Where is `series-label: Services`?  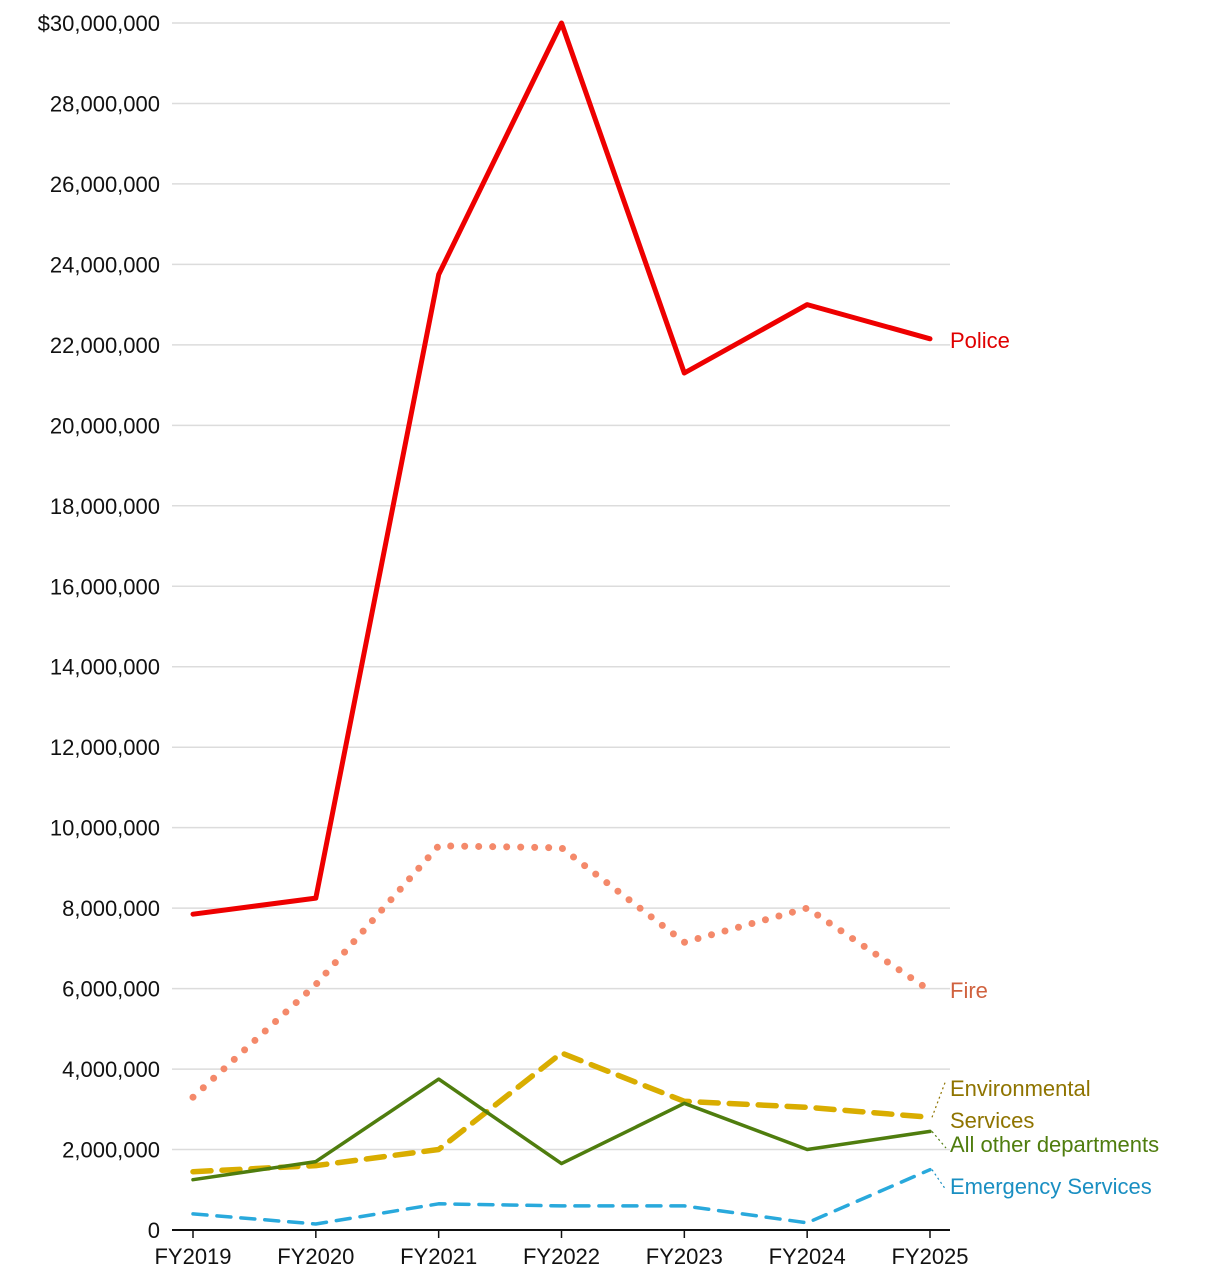
series-label: Services is located at coordinates (992, 1120).